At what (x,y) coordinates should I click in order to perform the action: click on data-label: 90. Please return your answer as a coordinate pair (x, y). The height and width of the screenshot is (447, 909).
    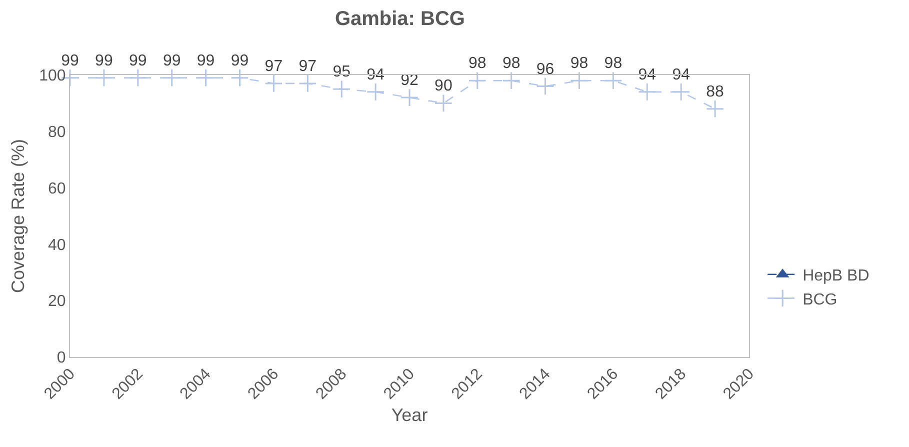
    Looking at the image, I should click on (443, 86).